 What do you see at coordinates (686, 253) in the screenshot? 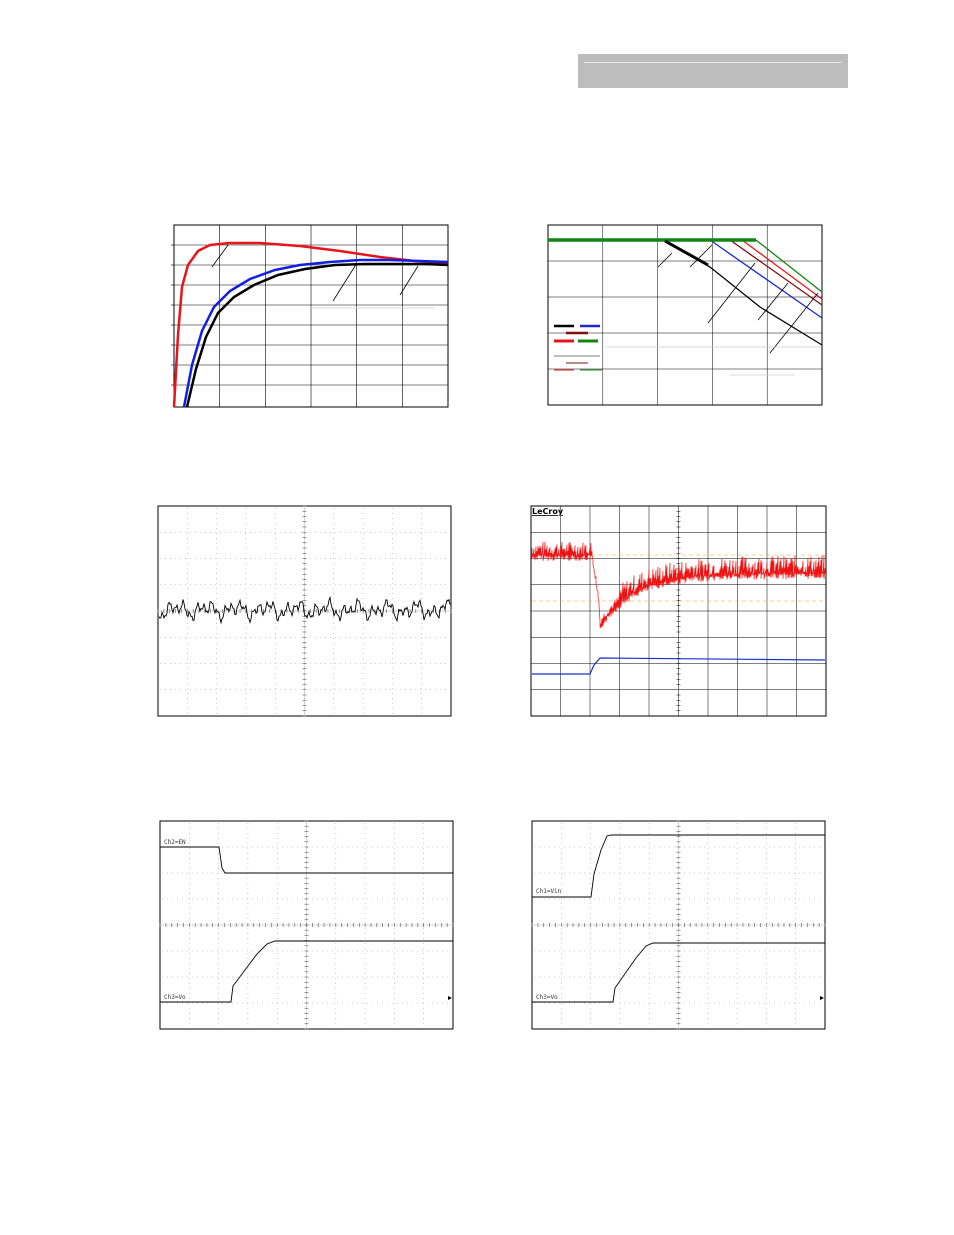
I see `pointer-bold` at bounding box center [686, 253].